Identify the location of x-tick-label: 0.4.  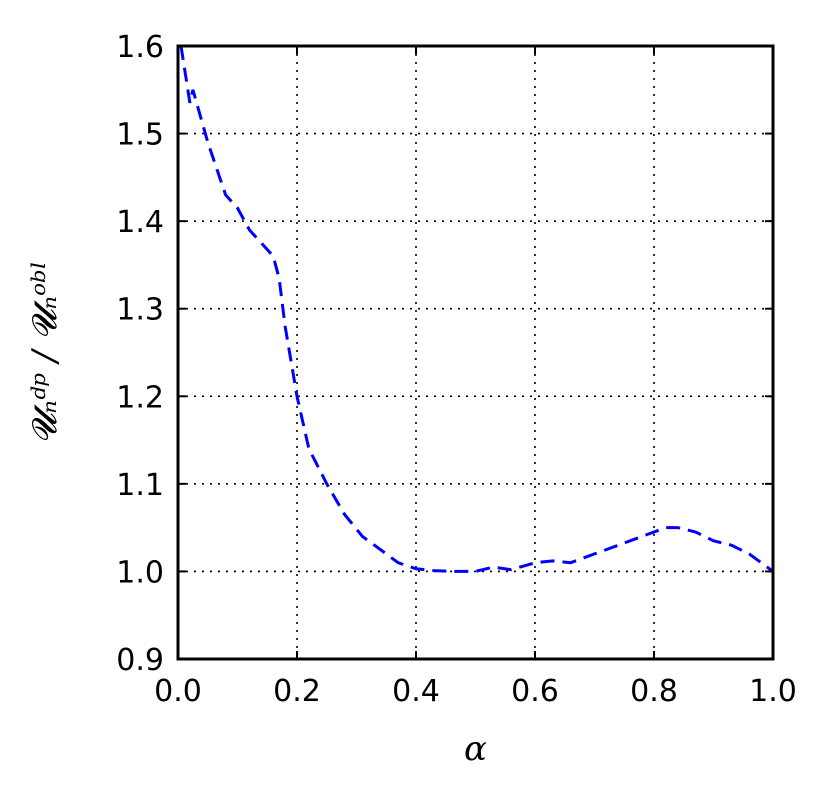
(416, 691).